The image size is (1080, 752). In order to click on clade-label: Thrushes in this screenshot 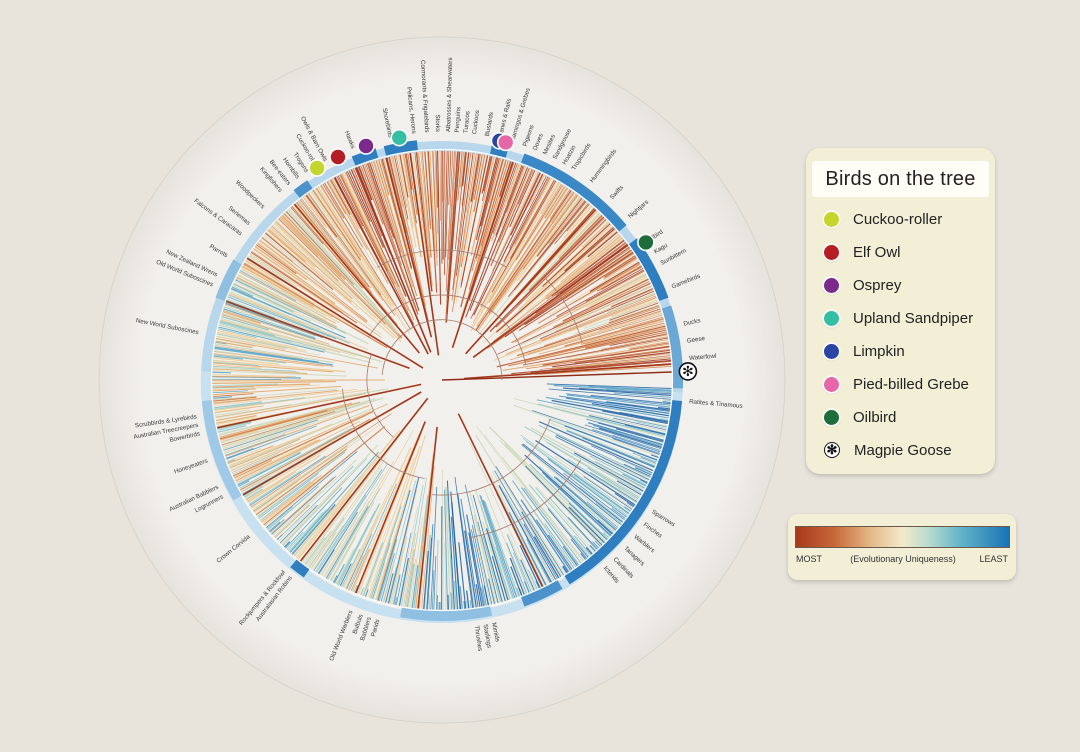, I will do `click(478, 638)`.